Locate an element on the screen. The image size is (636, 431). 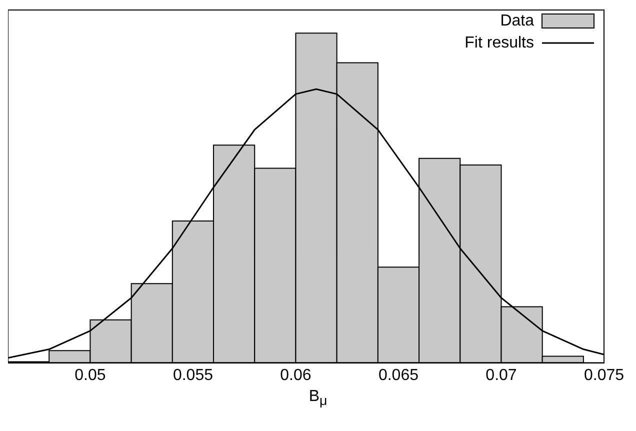
x-tick-label: 0.05 is located at coordinates (90, 375).